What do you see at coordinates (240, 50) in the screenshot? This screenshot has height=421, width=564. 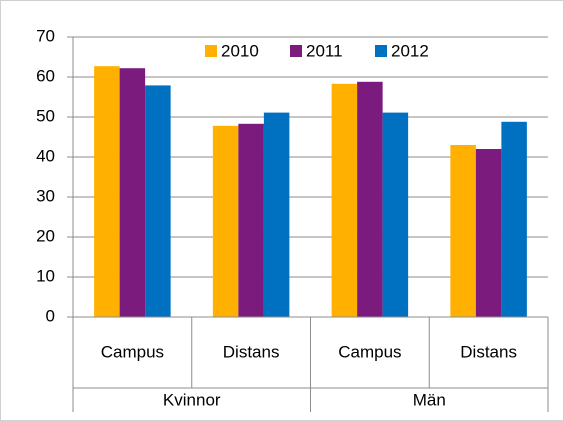 I see `legend-label: 2010` at bounding box center [240, 50].